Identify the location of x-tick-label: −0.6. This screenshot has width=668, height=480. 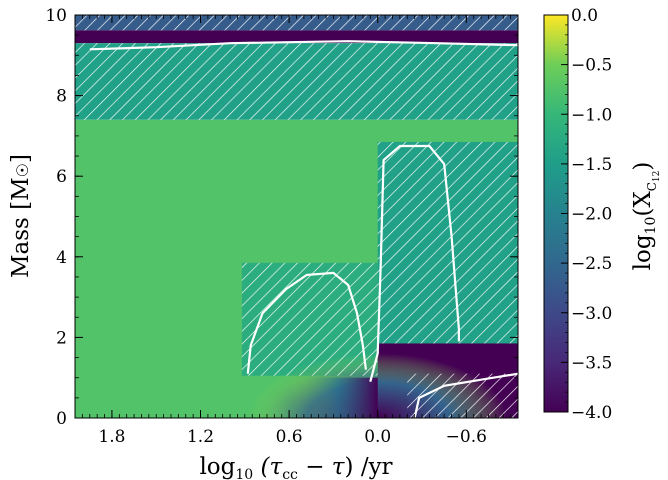
(466, 437).